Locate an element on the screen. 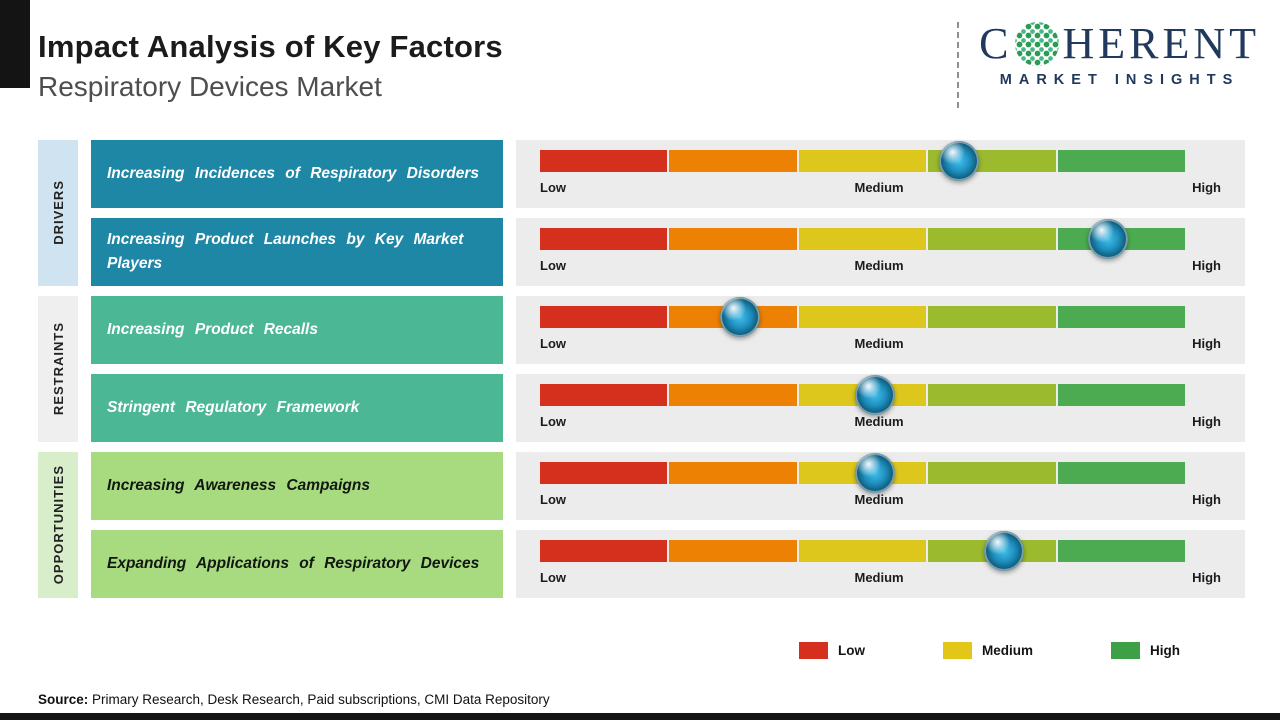 This screenshot has height=720, width=1280. factor-box: Increasing Awareness Campaigns is located at coordinates (297, 485).